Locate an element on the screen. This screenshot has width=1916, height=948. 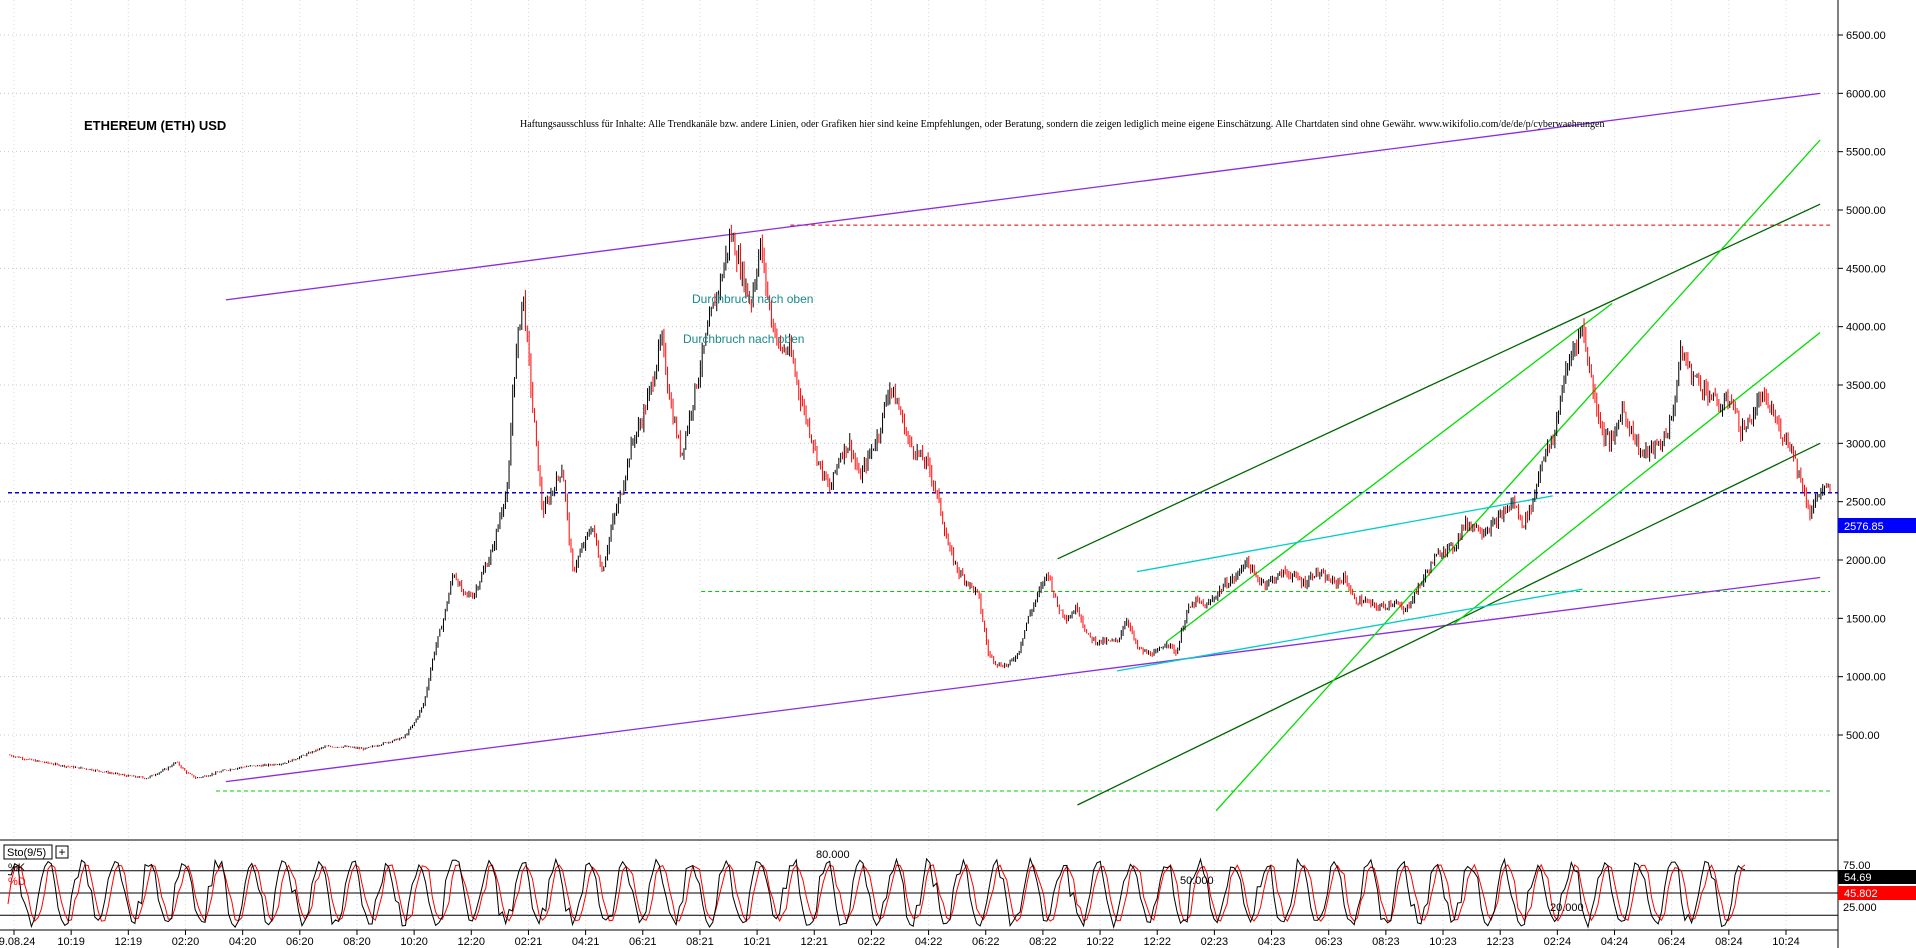
stochastic-legend-box is located at coordinates (28, 852).